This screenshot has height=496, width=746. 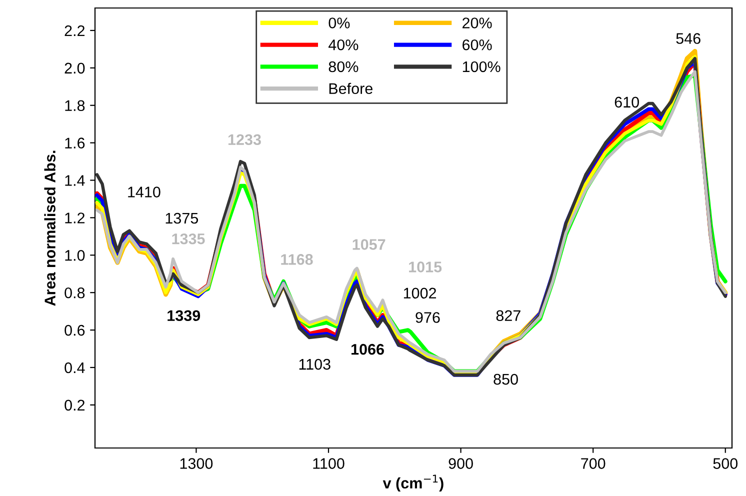 What do you see at coordinates (75, 106) in the screenshot?
I see `y-tick-label: 1.8` at bounding box center [75, 106].